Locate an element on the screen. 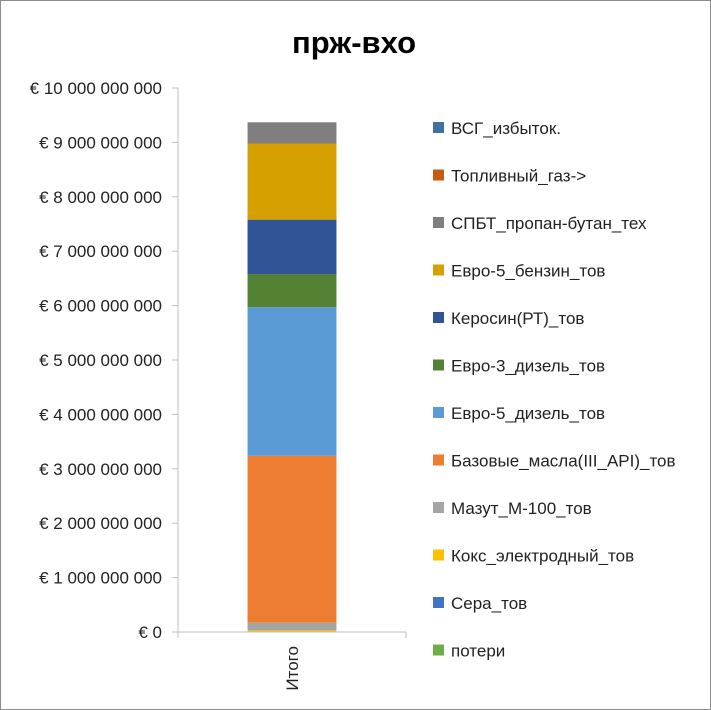 The height and width of the screenshot is (710, 711). y-tick-label: € 3 000 000 000 is located at coordinates (100, 469).